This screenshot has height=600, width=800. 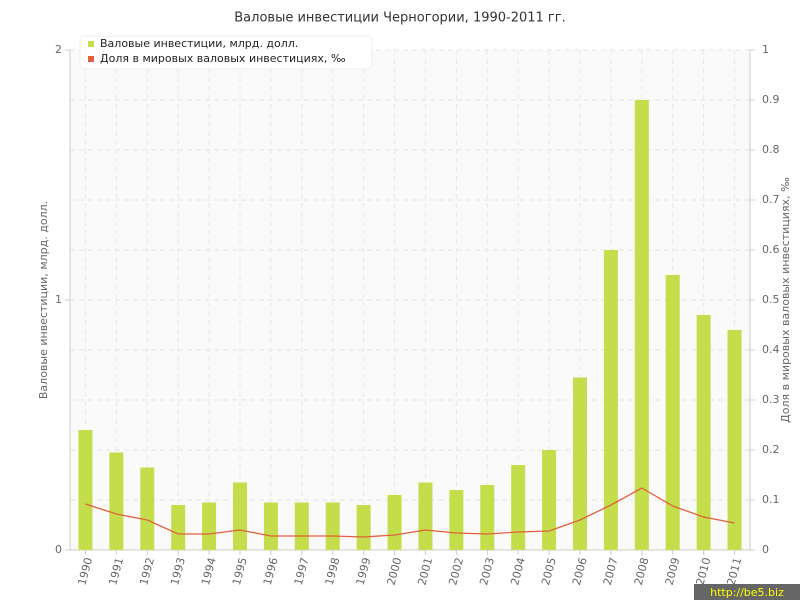 What do you see at coordinates (642, 571) in the screenshot?
I see `x-tick-label: 2008` at bounding box center [642, 571].